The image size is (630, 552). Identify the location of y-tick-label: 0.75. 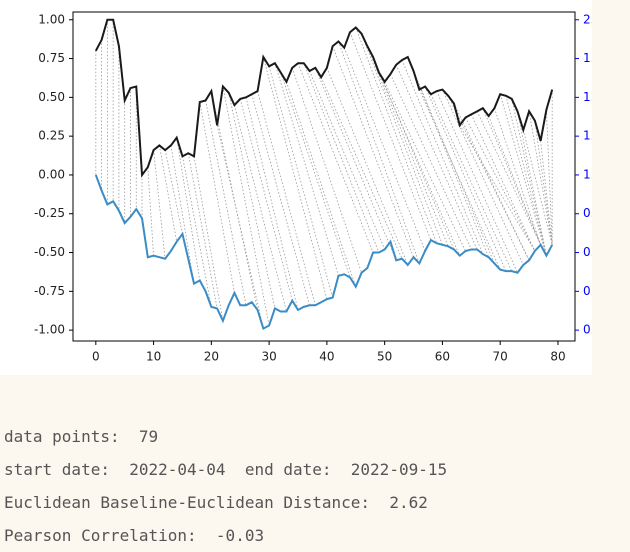
(51, 58).